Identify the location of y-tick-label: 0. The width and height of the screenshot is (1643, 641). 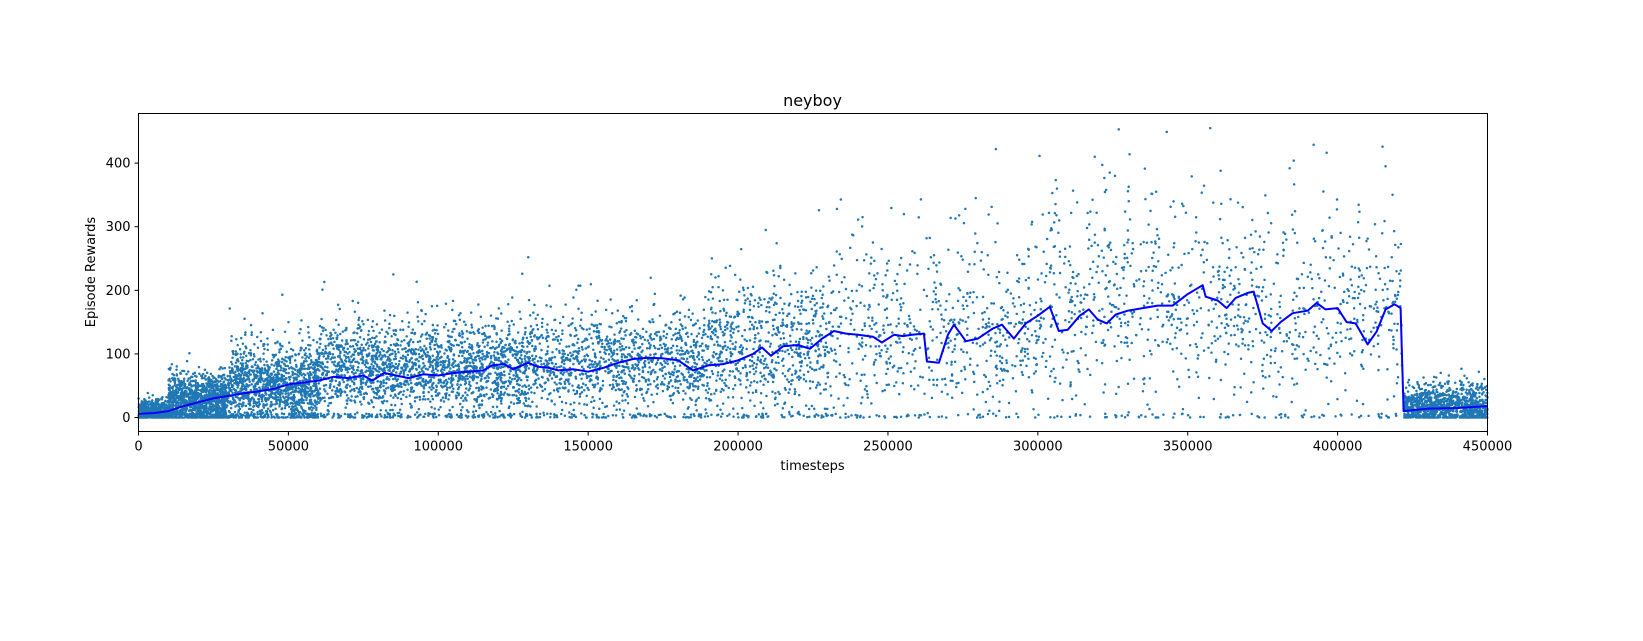
(126, 418).